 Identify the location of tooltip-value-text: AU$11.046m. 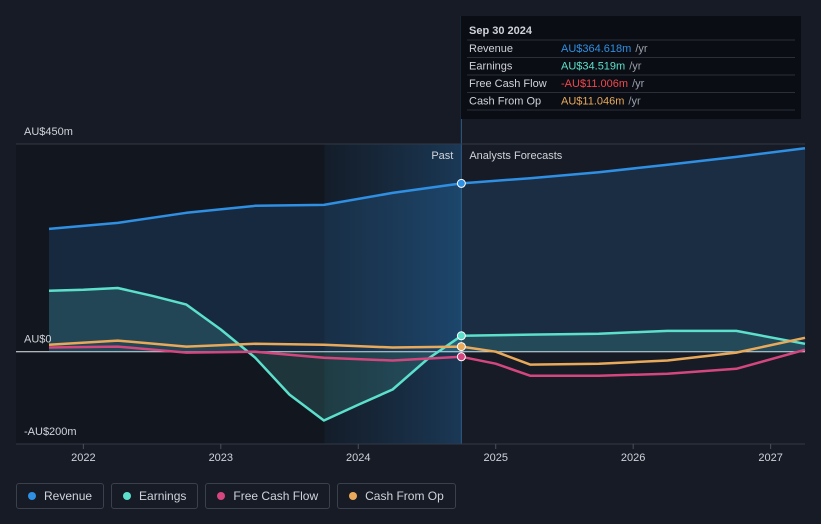
(592, 101).